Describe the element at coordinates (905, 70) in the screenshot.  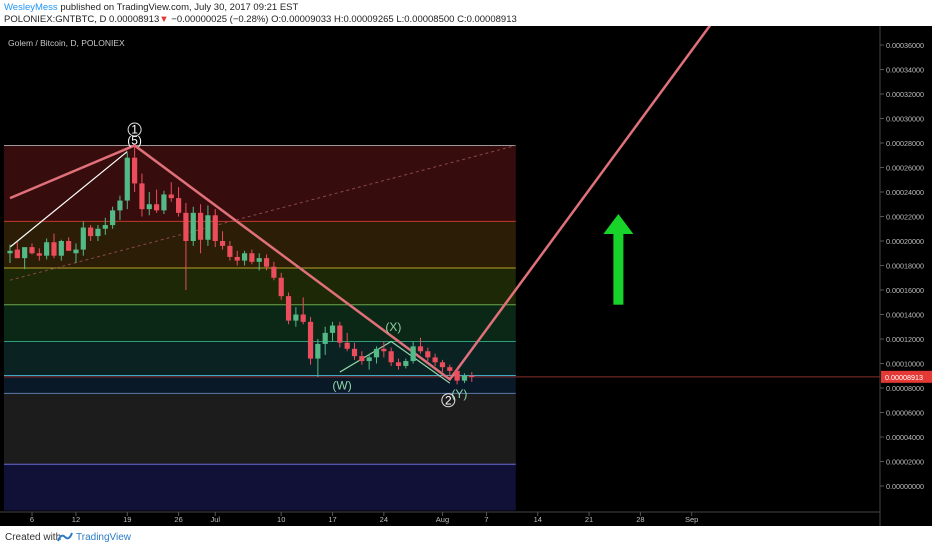
I see `y-tick-label: 0.00034000` at that location.